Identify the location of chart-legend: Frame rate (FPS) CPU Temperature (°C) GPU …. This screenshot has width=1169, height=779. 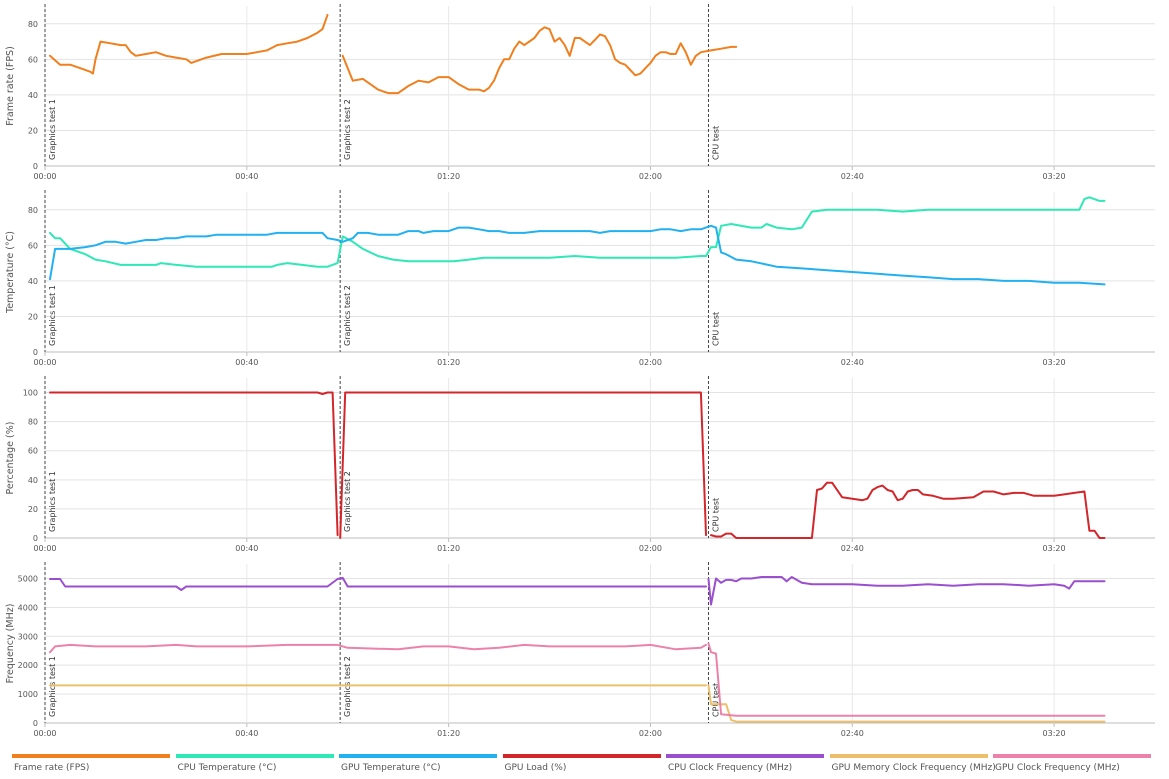
(585, 765).